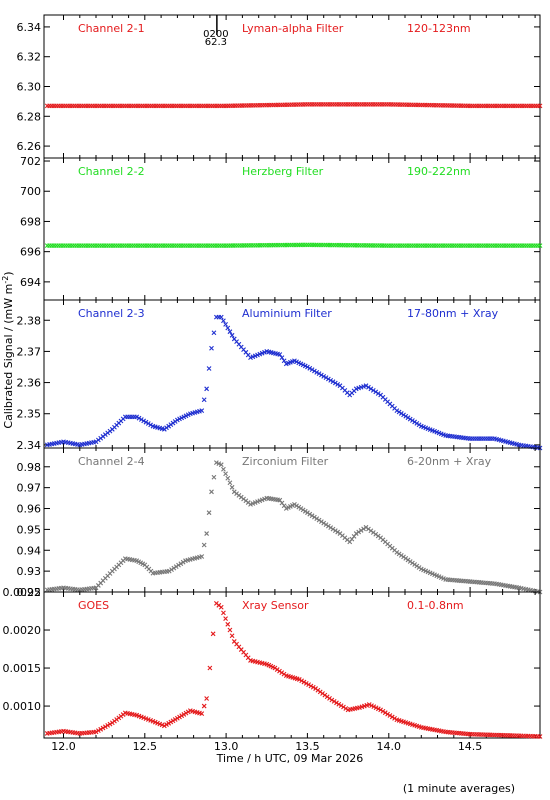  Describe the element at coordinates (439, 171) in the screenshot. I see `panel-band-label: 190-222nm` at that location.